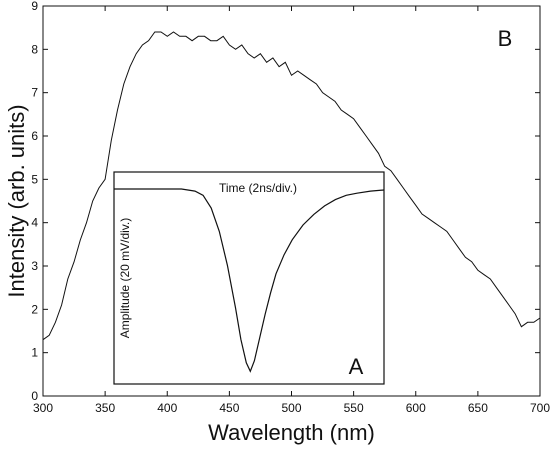  What do you see at coordinates (16, 200) in the screenshot?
I see `y-axis-label: Intensity (arb. units)` at bounding box center [16, 200].